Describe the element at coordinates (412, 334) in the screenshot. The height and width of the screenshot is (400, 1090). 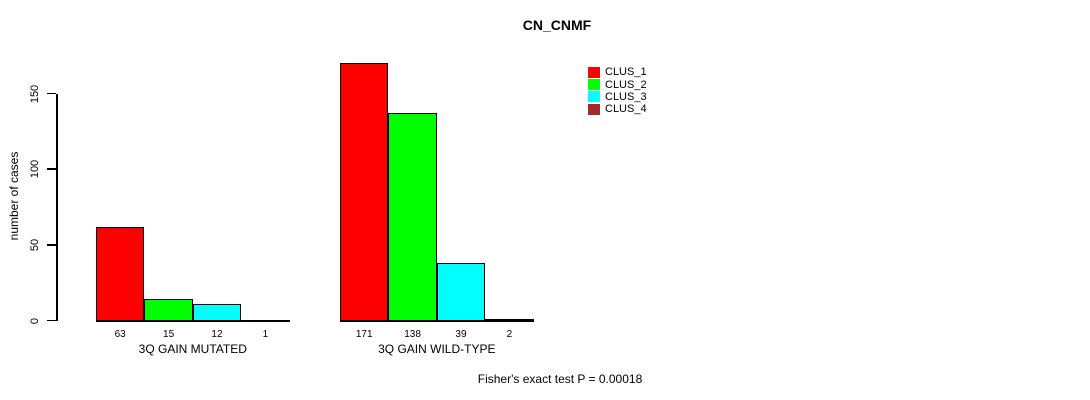
I see `bar-value-label: 138` at that location.